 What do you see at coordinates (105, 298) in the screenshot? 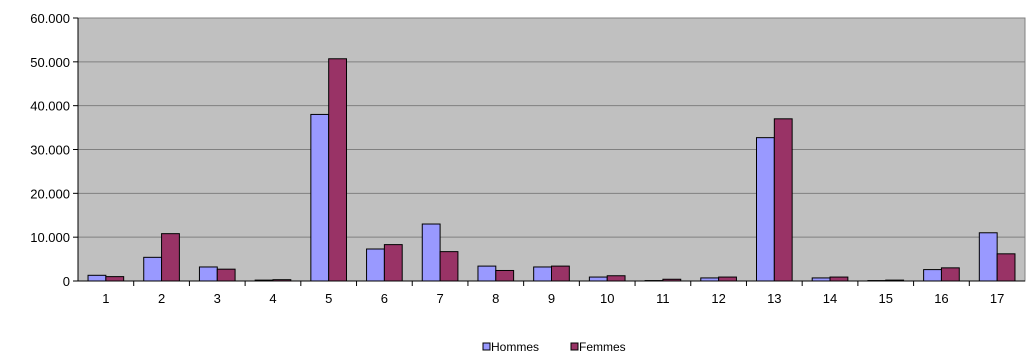
I see `x-tick-label: 1` at bounding box center [105, 298].